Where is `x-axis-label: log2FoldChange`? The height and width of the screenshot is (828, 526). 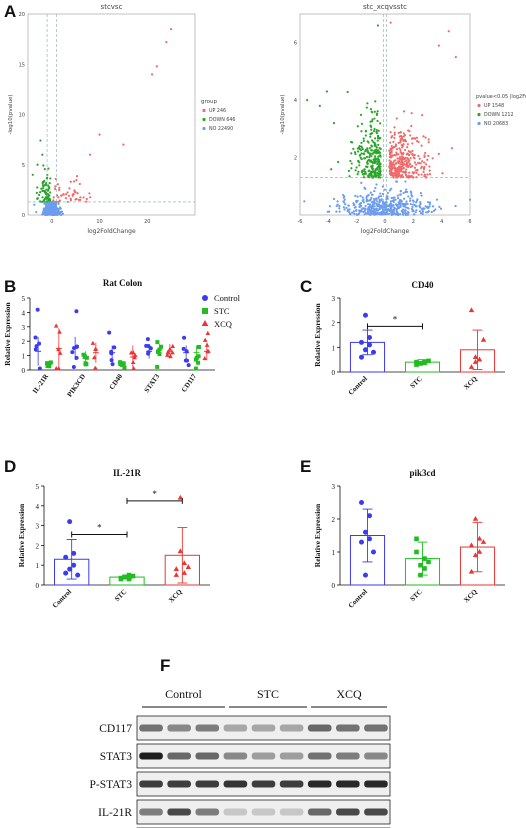
x-axis-label: log2FoldChange is located at coordinates (111, 231).